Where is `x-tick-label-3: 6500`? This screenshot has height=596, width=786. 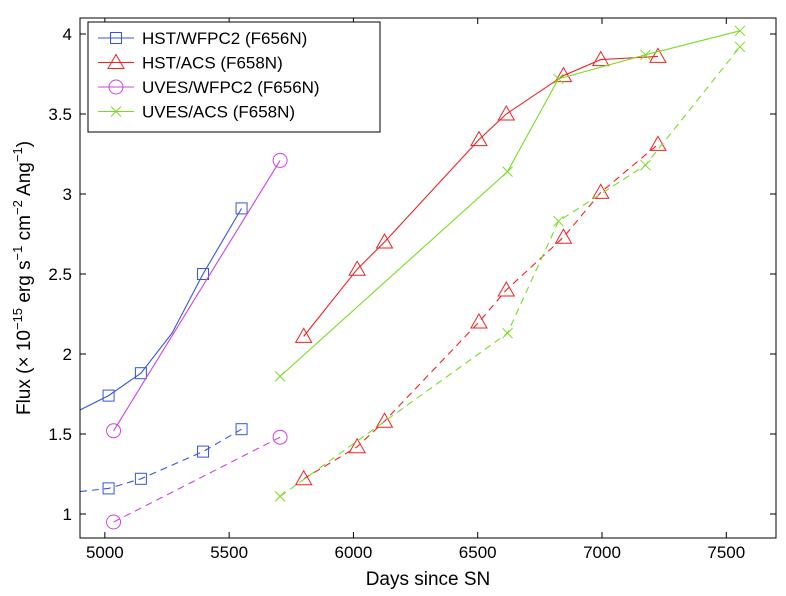 x-tick-label-3: 6500 is located at coordinates (478, 552).